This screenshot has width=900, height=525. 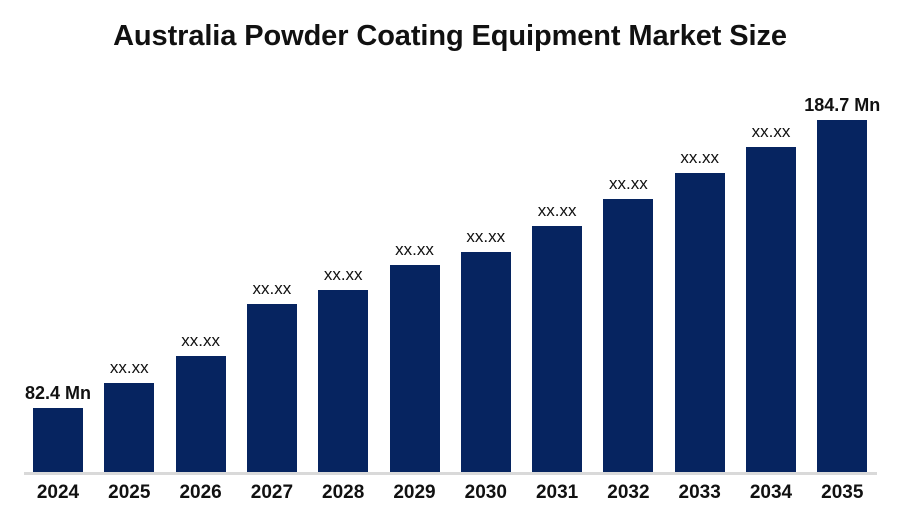 What do you see at coordinates (771, 492) in the screenshot?
I see `category-label-2034: 2034` at bounding box center [771, 492].